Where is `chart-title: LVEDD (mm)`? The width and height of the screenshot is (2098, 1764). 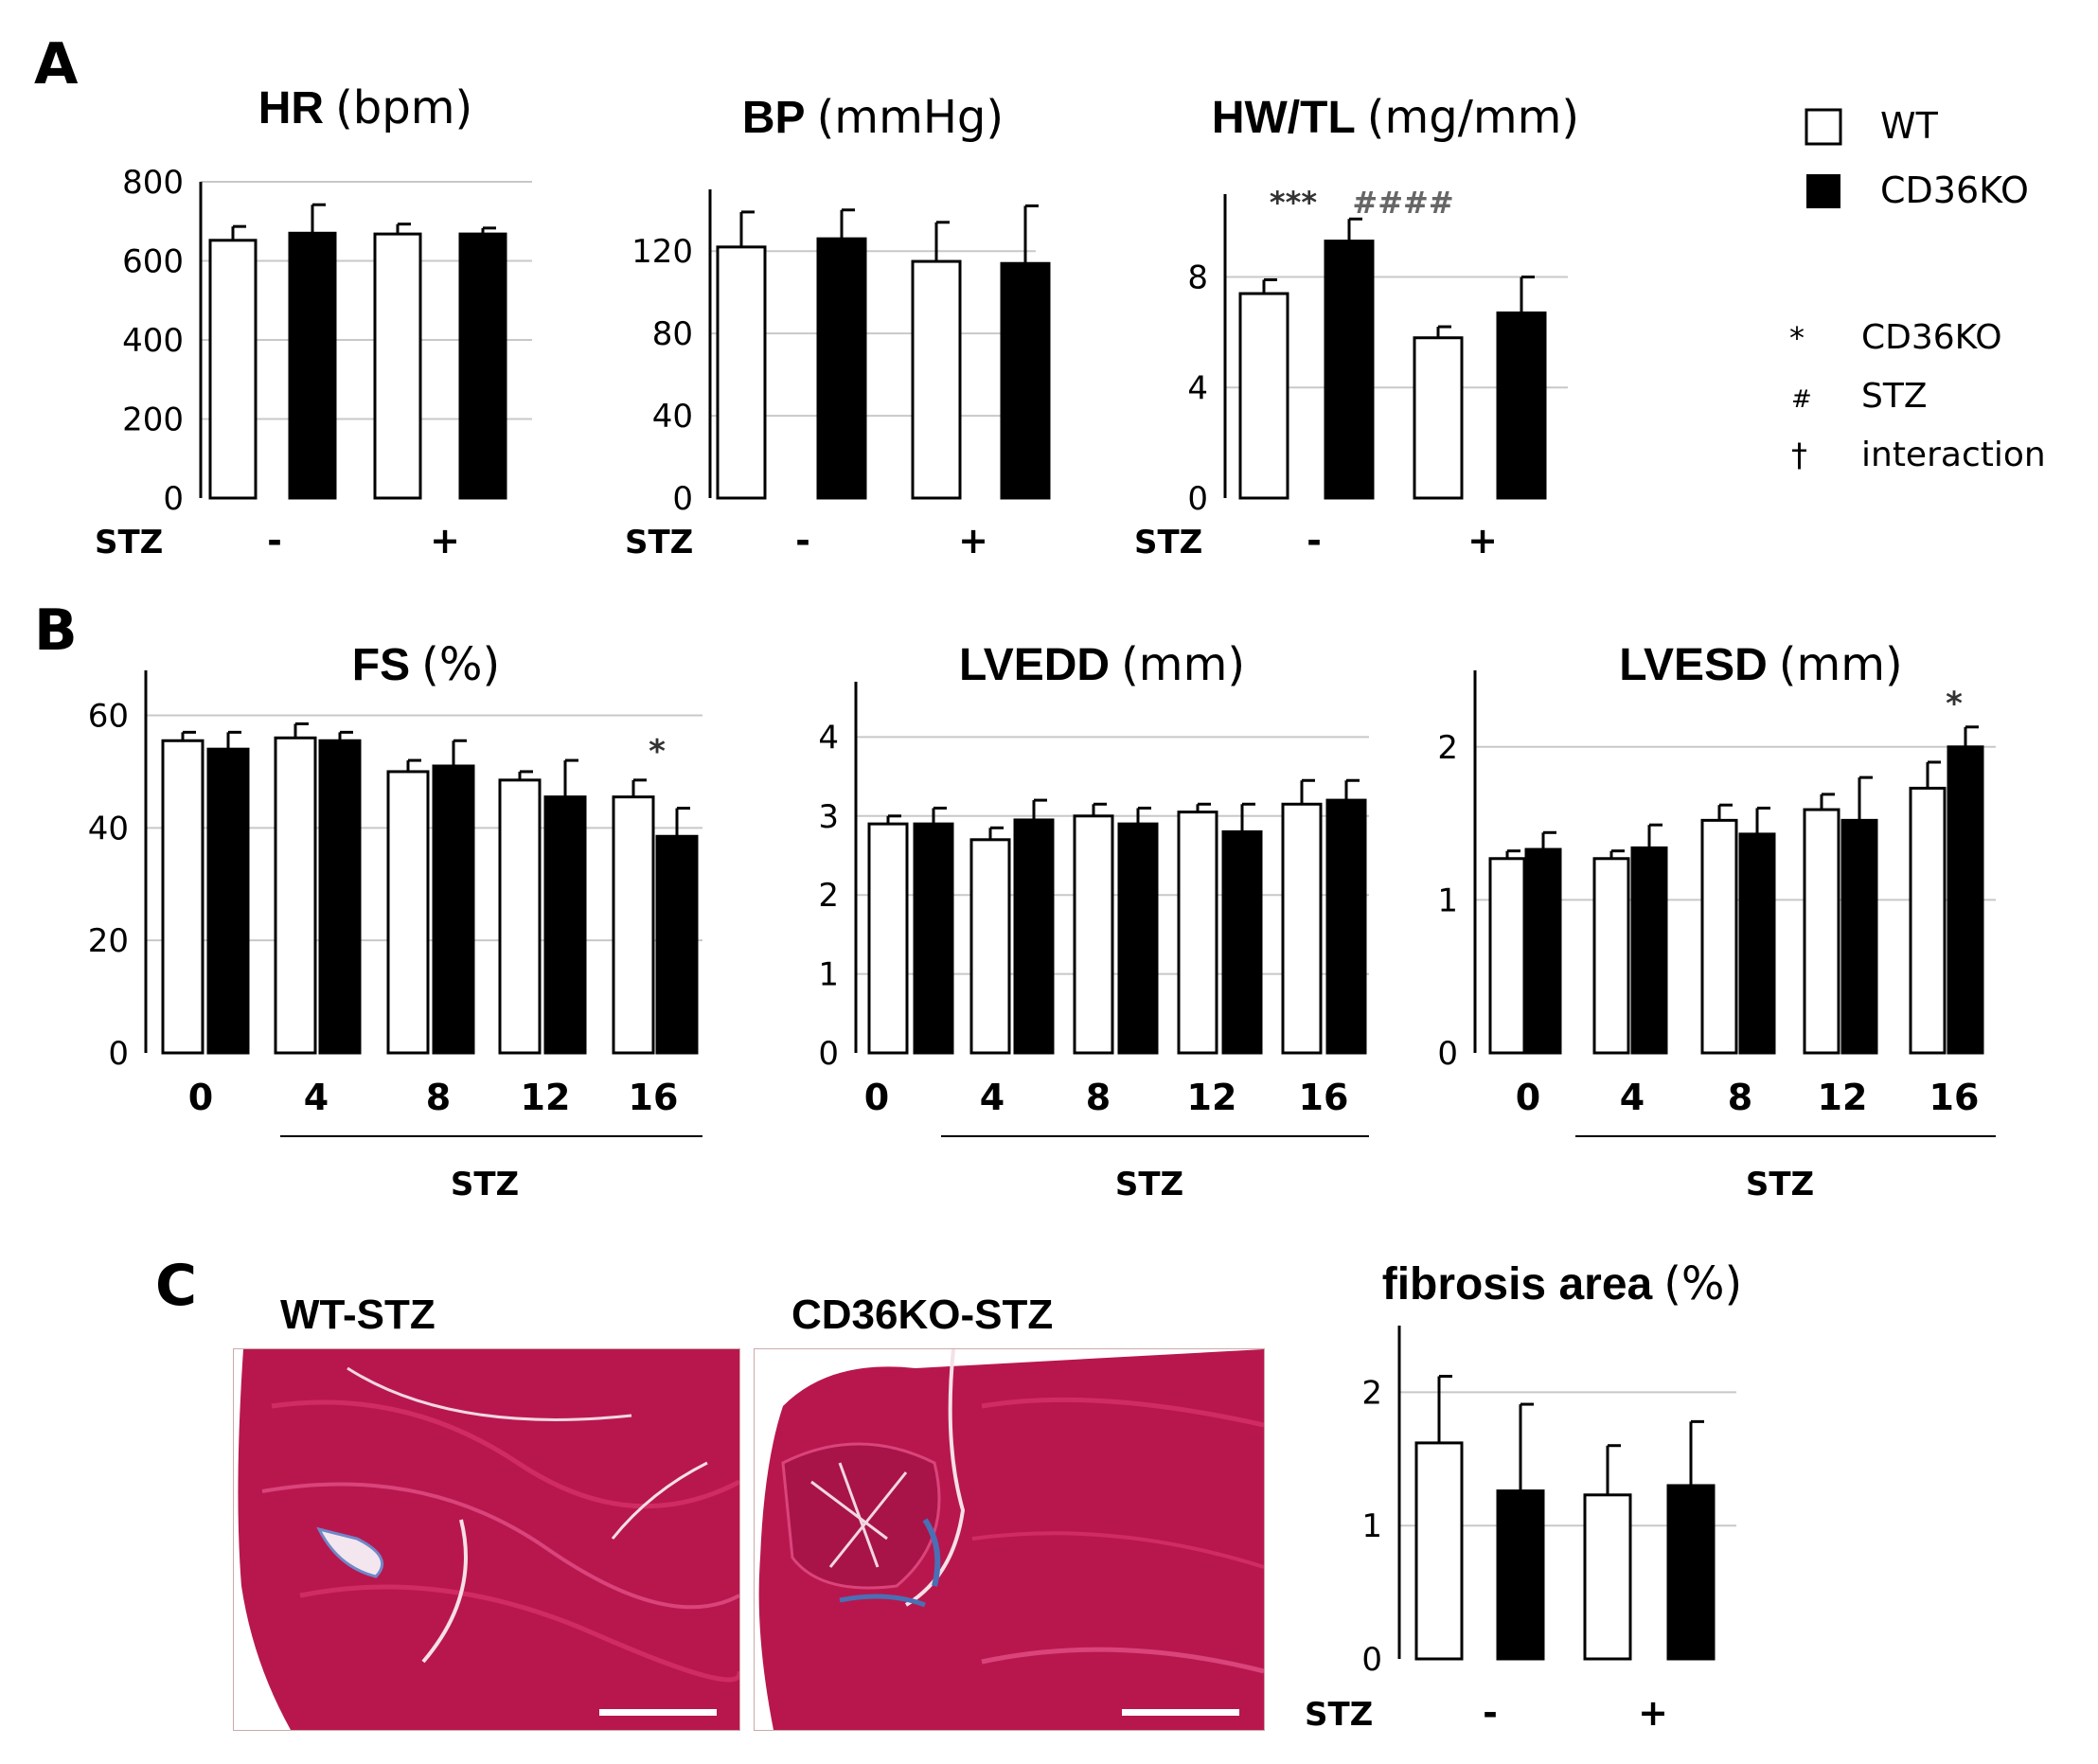
chart-title: LVEDD (mm) is located at coordinates (1102, 664).